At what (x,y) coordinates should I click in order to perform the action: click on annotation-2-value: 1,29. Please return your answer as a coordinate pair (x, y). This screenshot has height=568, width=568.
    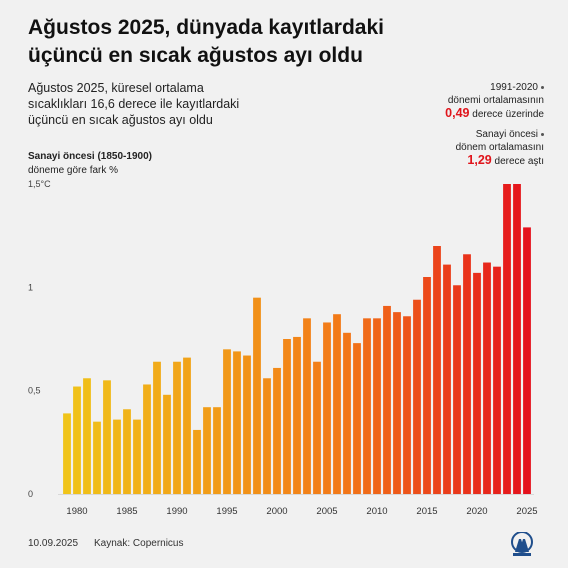
    Looking at the image, I should click on (479, 160).